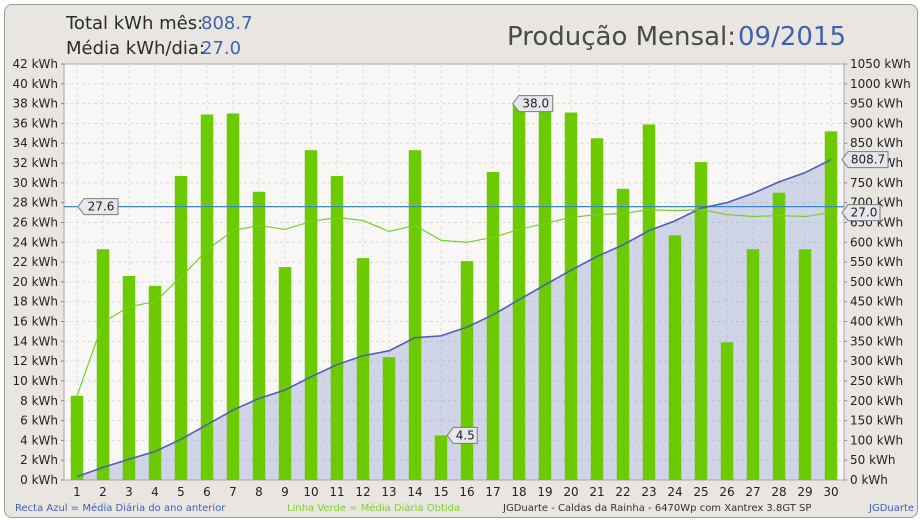 This screenshot has width=920, height=520. What do you see at coordinates (876, 421) in the screenshot?
I see `right-tick-label: 150 kWh` at bounding box center [876, 421].